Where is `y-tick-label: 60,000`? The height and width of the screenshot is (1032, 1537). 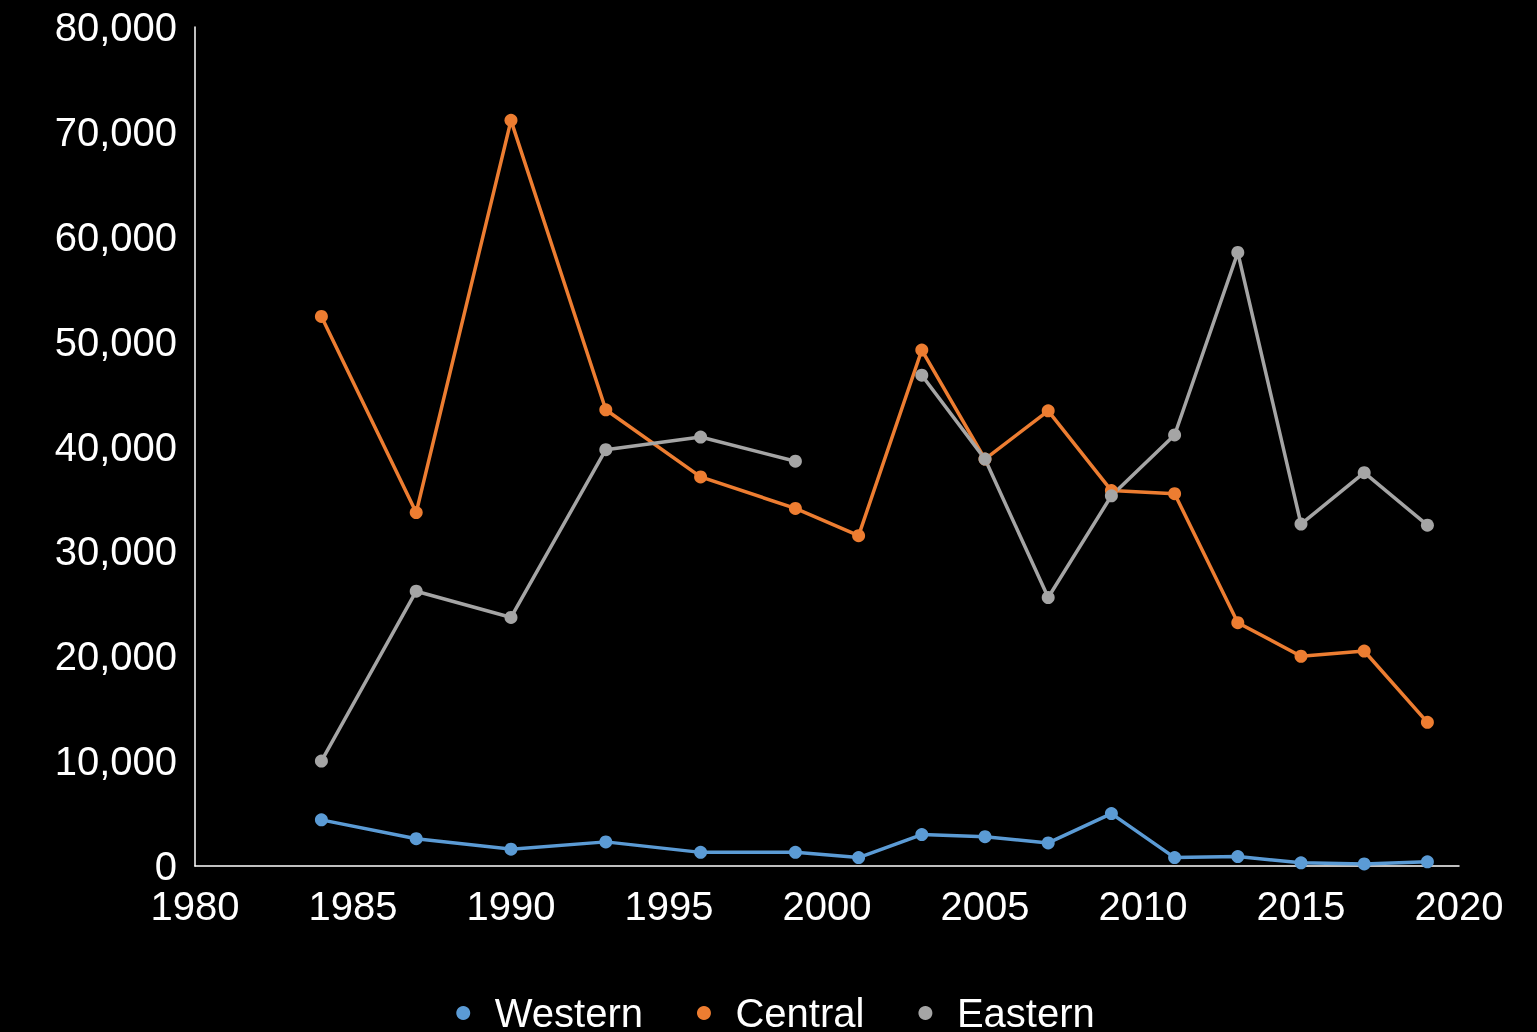 y-tick-label: 60,000 is located at coordinates (115, 236).